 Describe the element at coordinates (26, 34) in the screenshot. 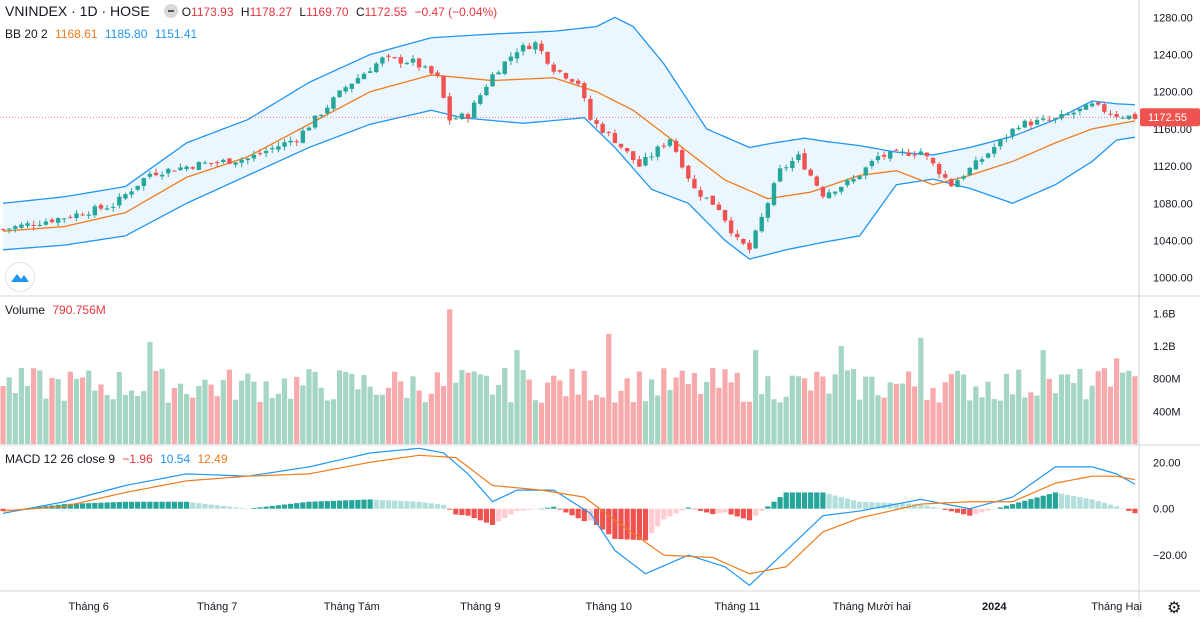

I see `bb-name: BB 20 2` at that location.